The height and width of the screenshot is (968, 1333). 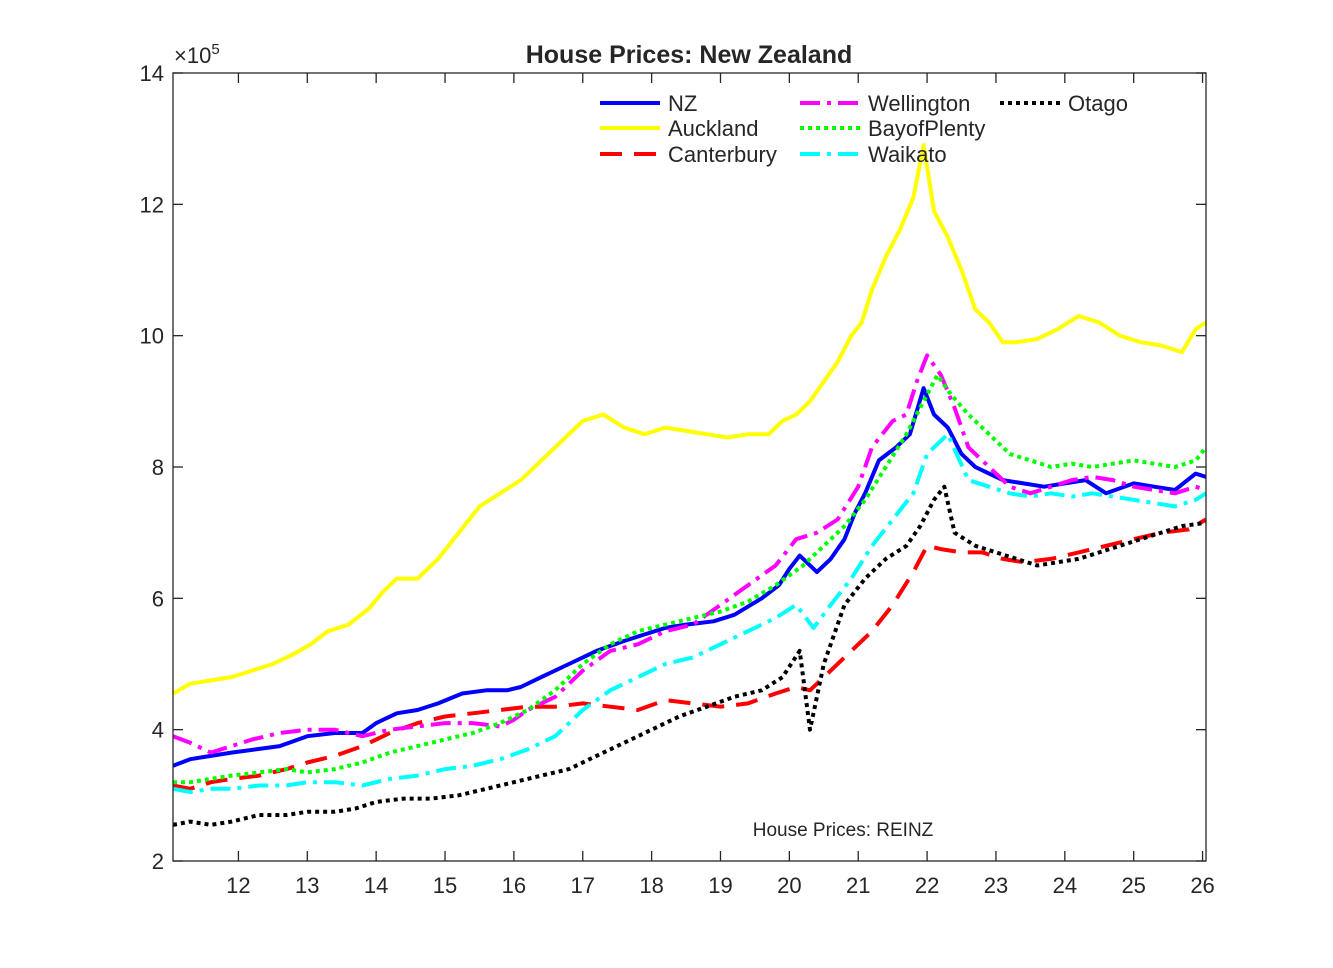 I want to click on x-tick-label: 24, so click(x=1065, y=885).